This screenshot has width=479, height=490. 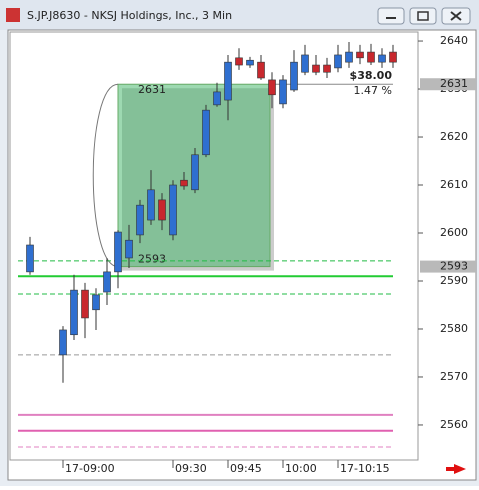 What do you see at coordinates (456, 16) in the screenshot?
I see `close-icon` at bounding box center [456, 16].